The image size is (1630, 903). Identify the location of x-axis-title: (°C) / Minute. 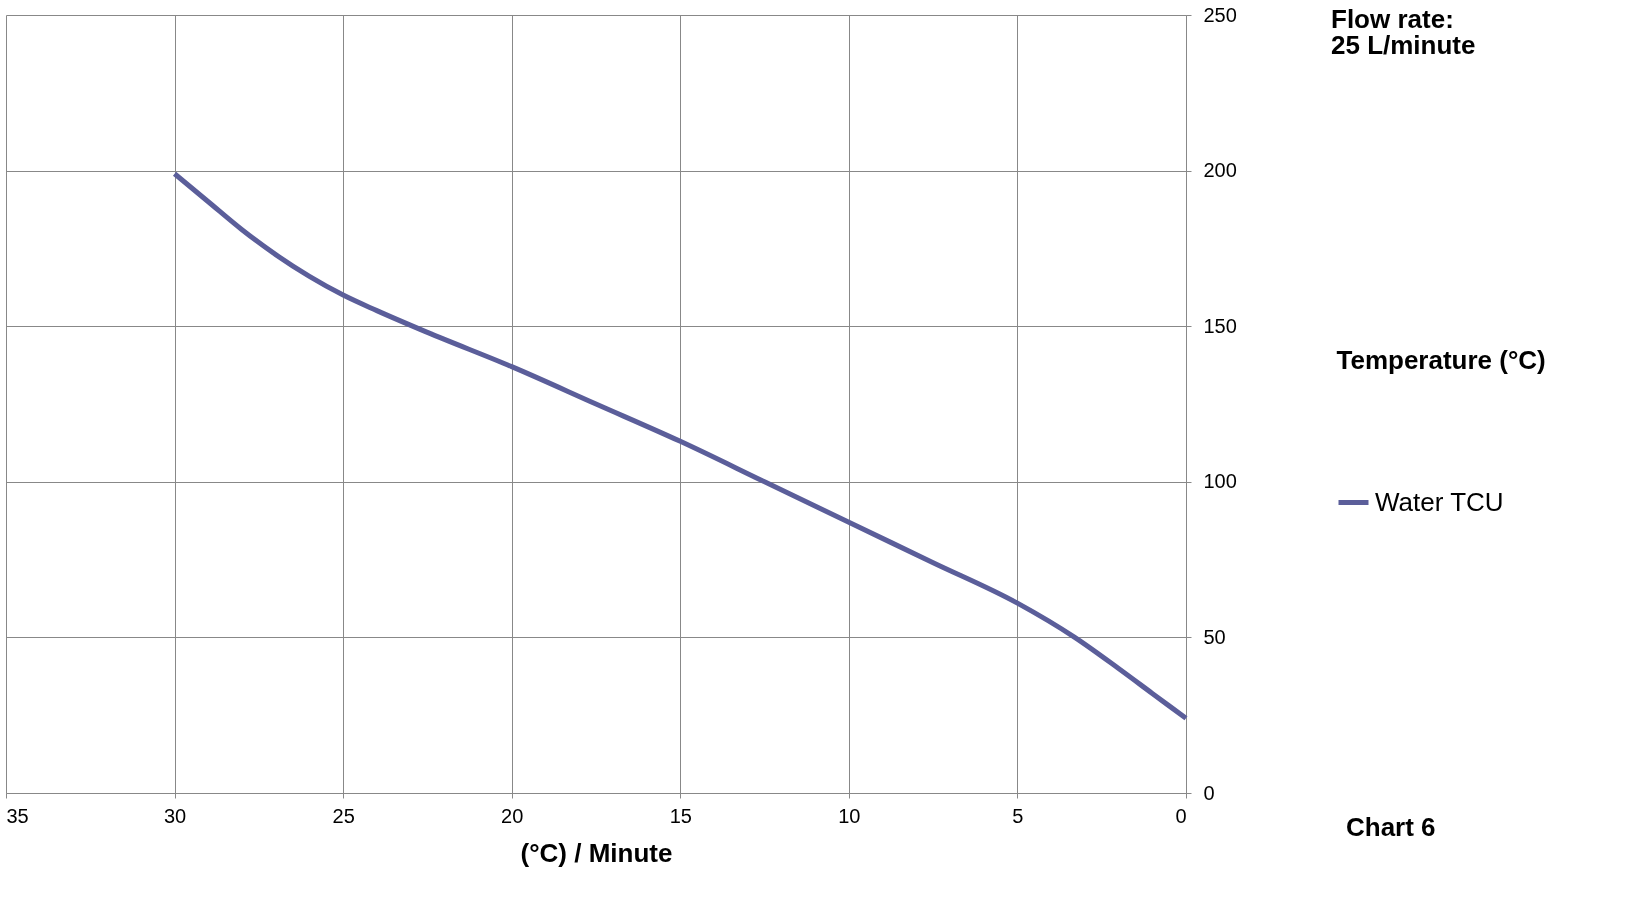
(596, 852).